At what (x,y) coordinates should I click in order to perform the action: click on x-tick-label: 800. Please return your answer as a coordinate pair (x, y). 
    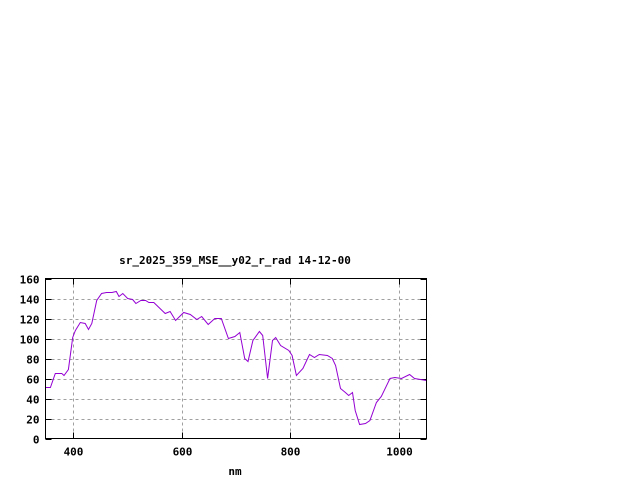
    Looking at the image, I should click on (291, 452).